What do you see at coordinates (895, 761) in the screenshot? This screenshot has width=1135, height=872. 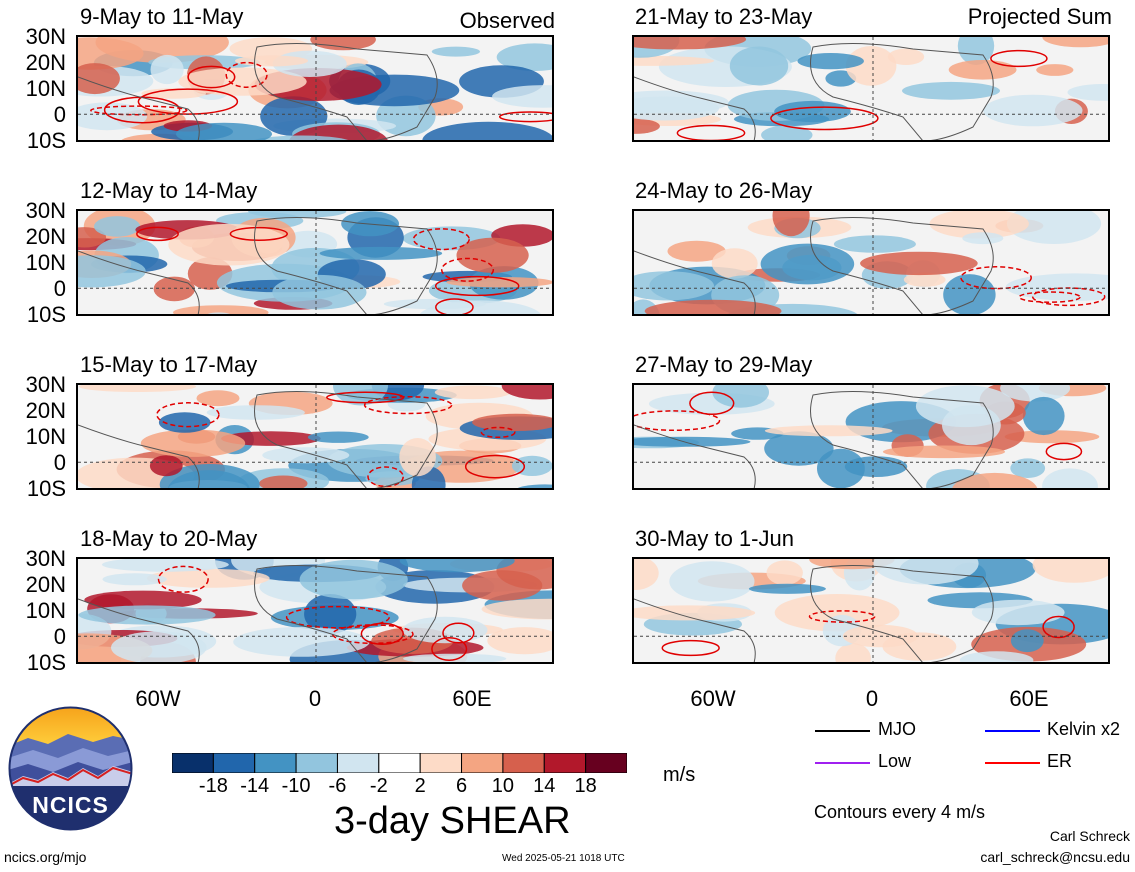 I see `legend-label-low: Low` at bounding box center [895, 761].